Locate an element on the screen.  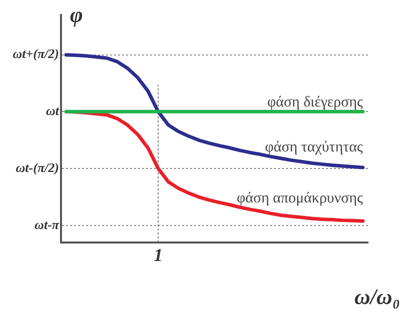
y-axis-title: φ is located at coordinates (76, 15).